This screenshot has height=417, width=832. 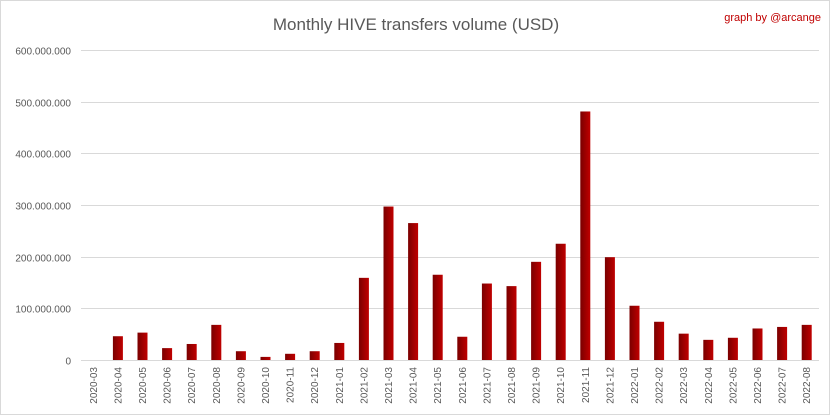 I want to click on x-tick-label: 2021-12, so click(x=610, y=385).